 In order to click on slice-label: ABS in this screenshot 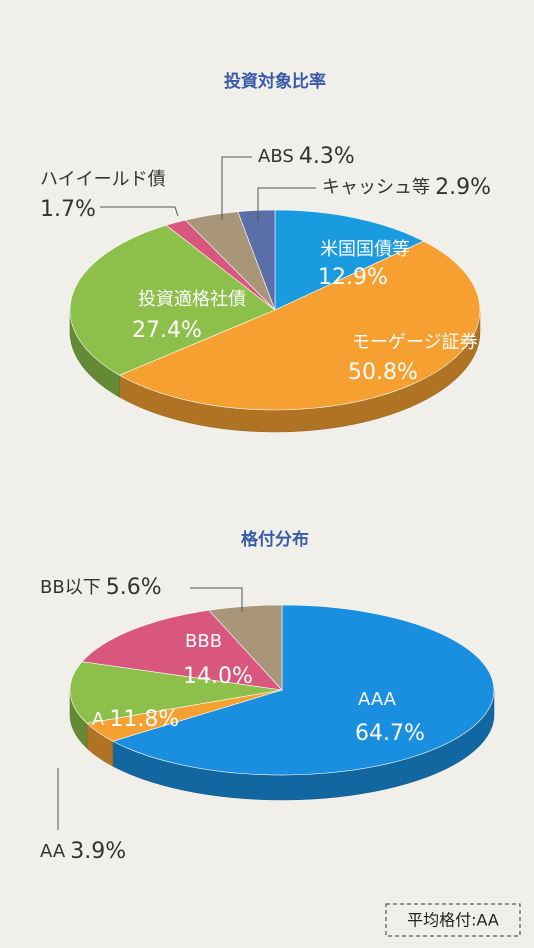, I will do `click(276, 156)`.